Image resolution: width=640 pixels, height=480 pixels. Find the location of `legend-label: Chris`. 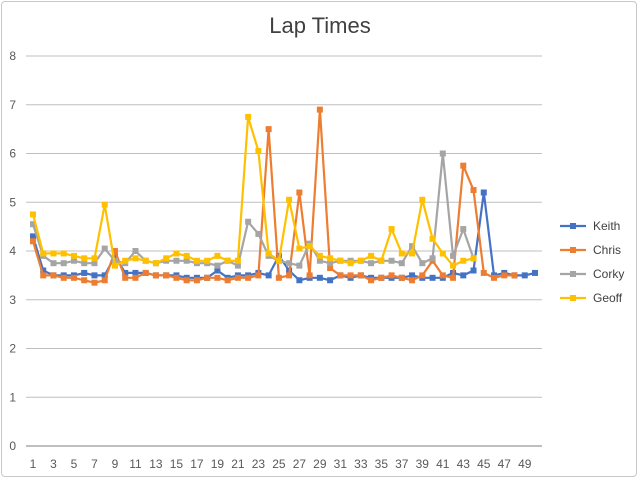

legend-label: Chris is located at coordinates (607, 250).